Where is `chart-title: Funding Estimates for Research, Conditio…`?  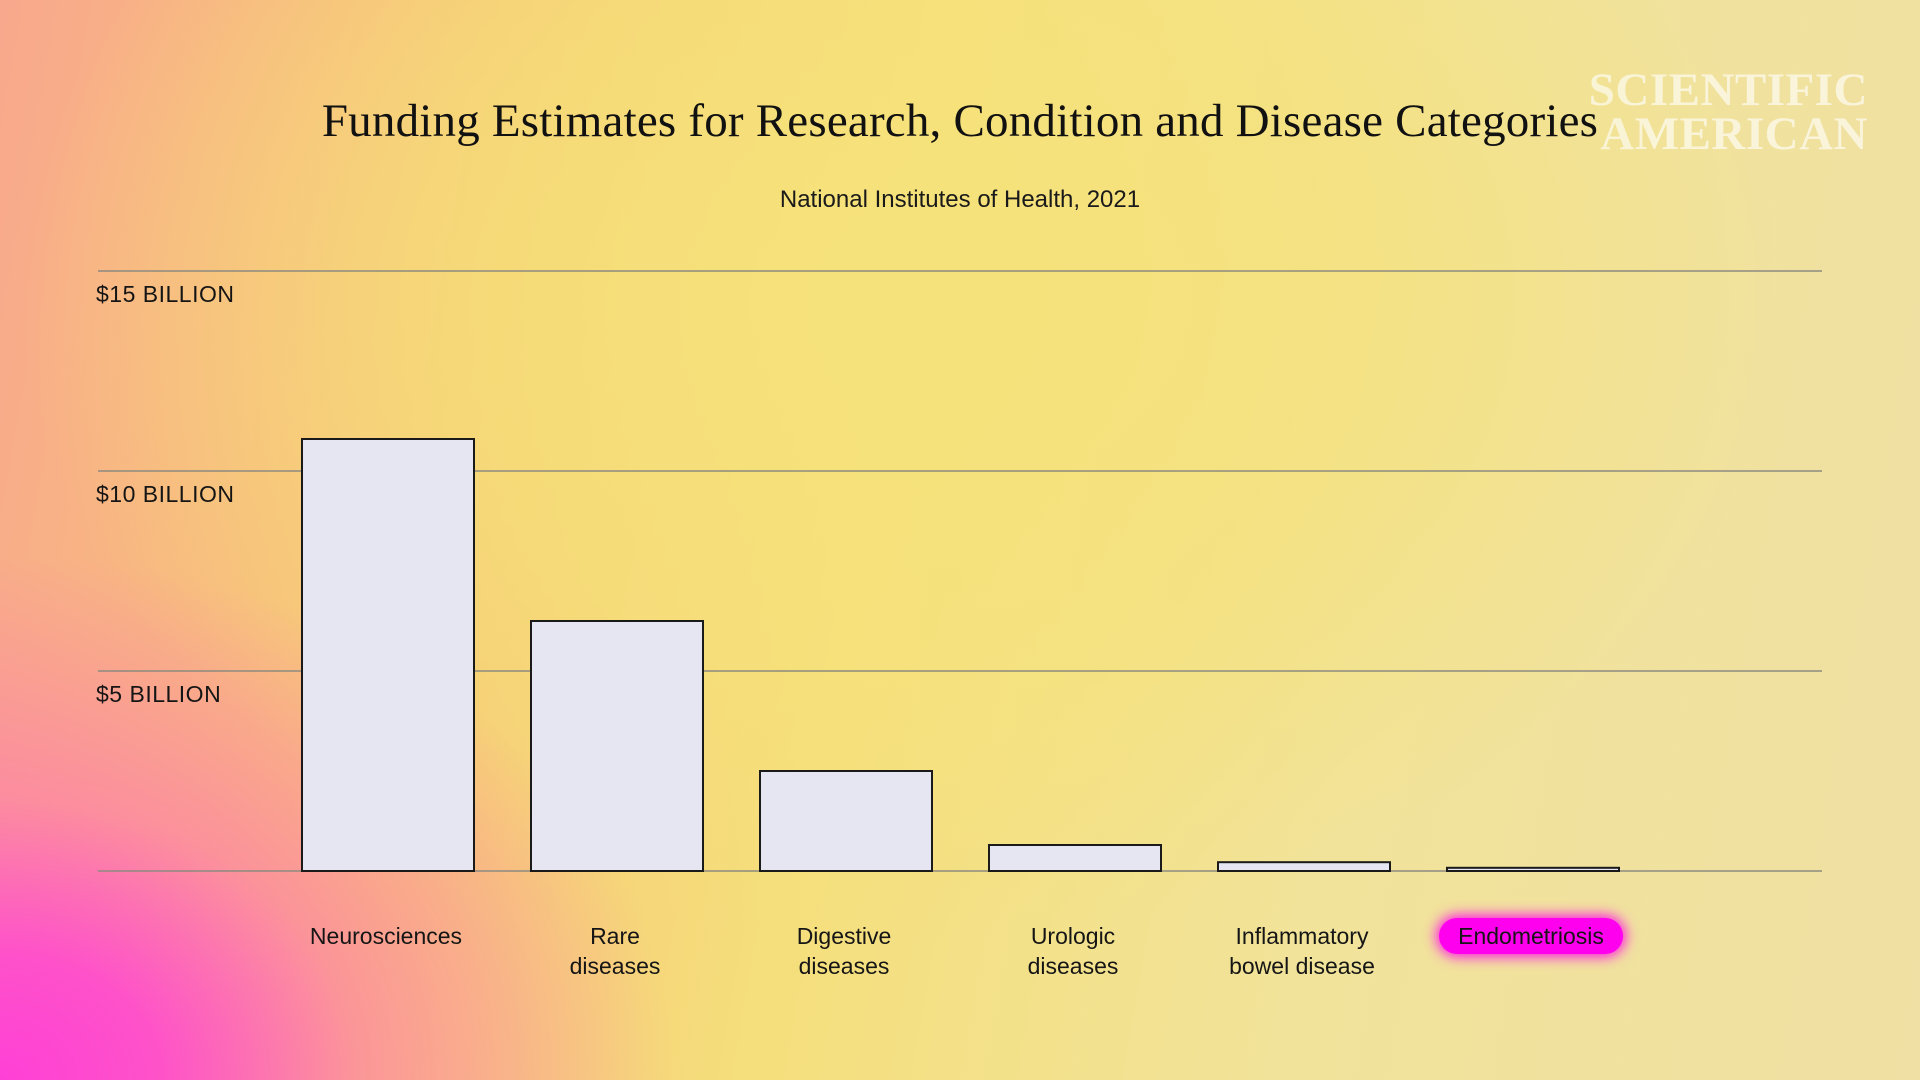 chart-title: Funding Estimates for Research, Conditio… is located at coordinates (960, 121).